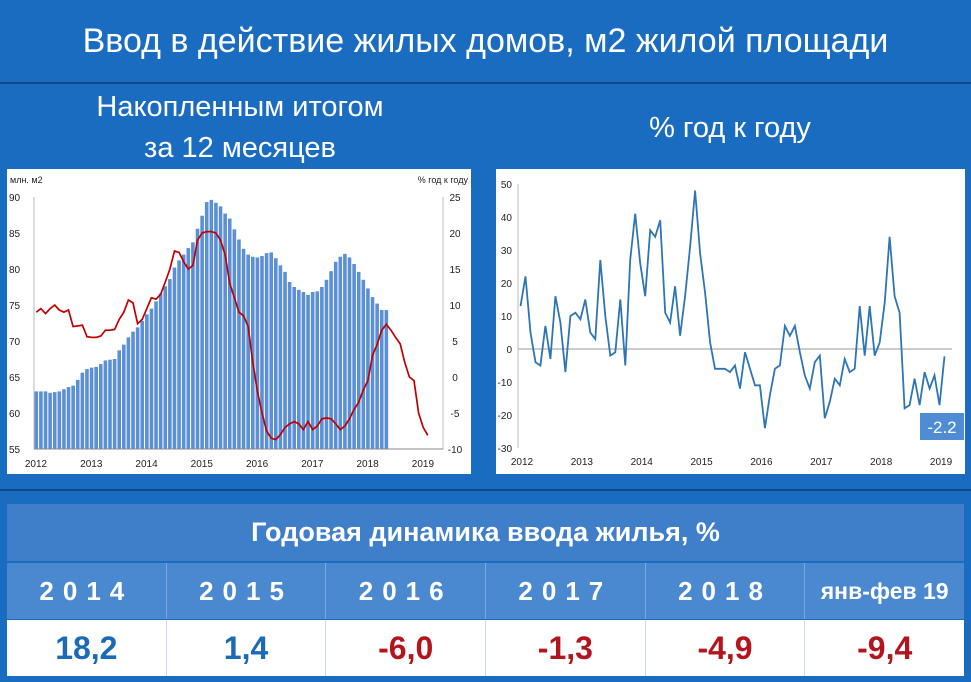 Image resolution: width=971 pixels, height=682 pixels. I want to click on value-cell-2016: -6,0, so click(406, 648).